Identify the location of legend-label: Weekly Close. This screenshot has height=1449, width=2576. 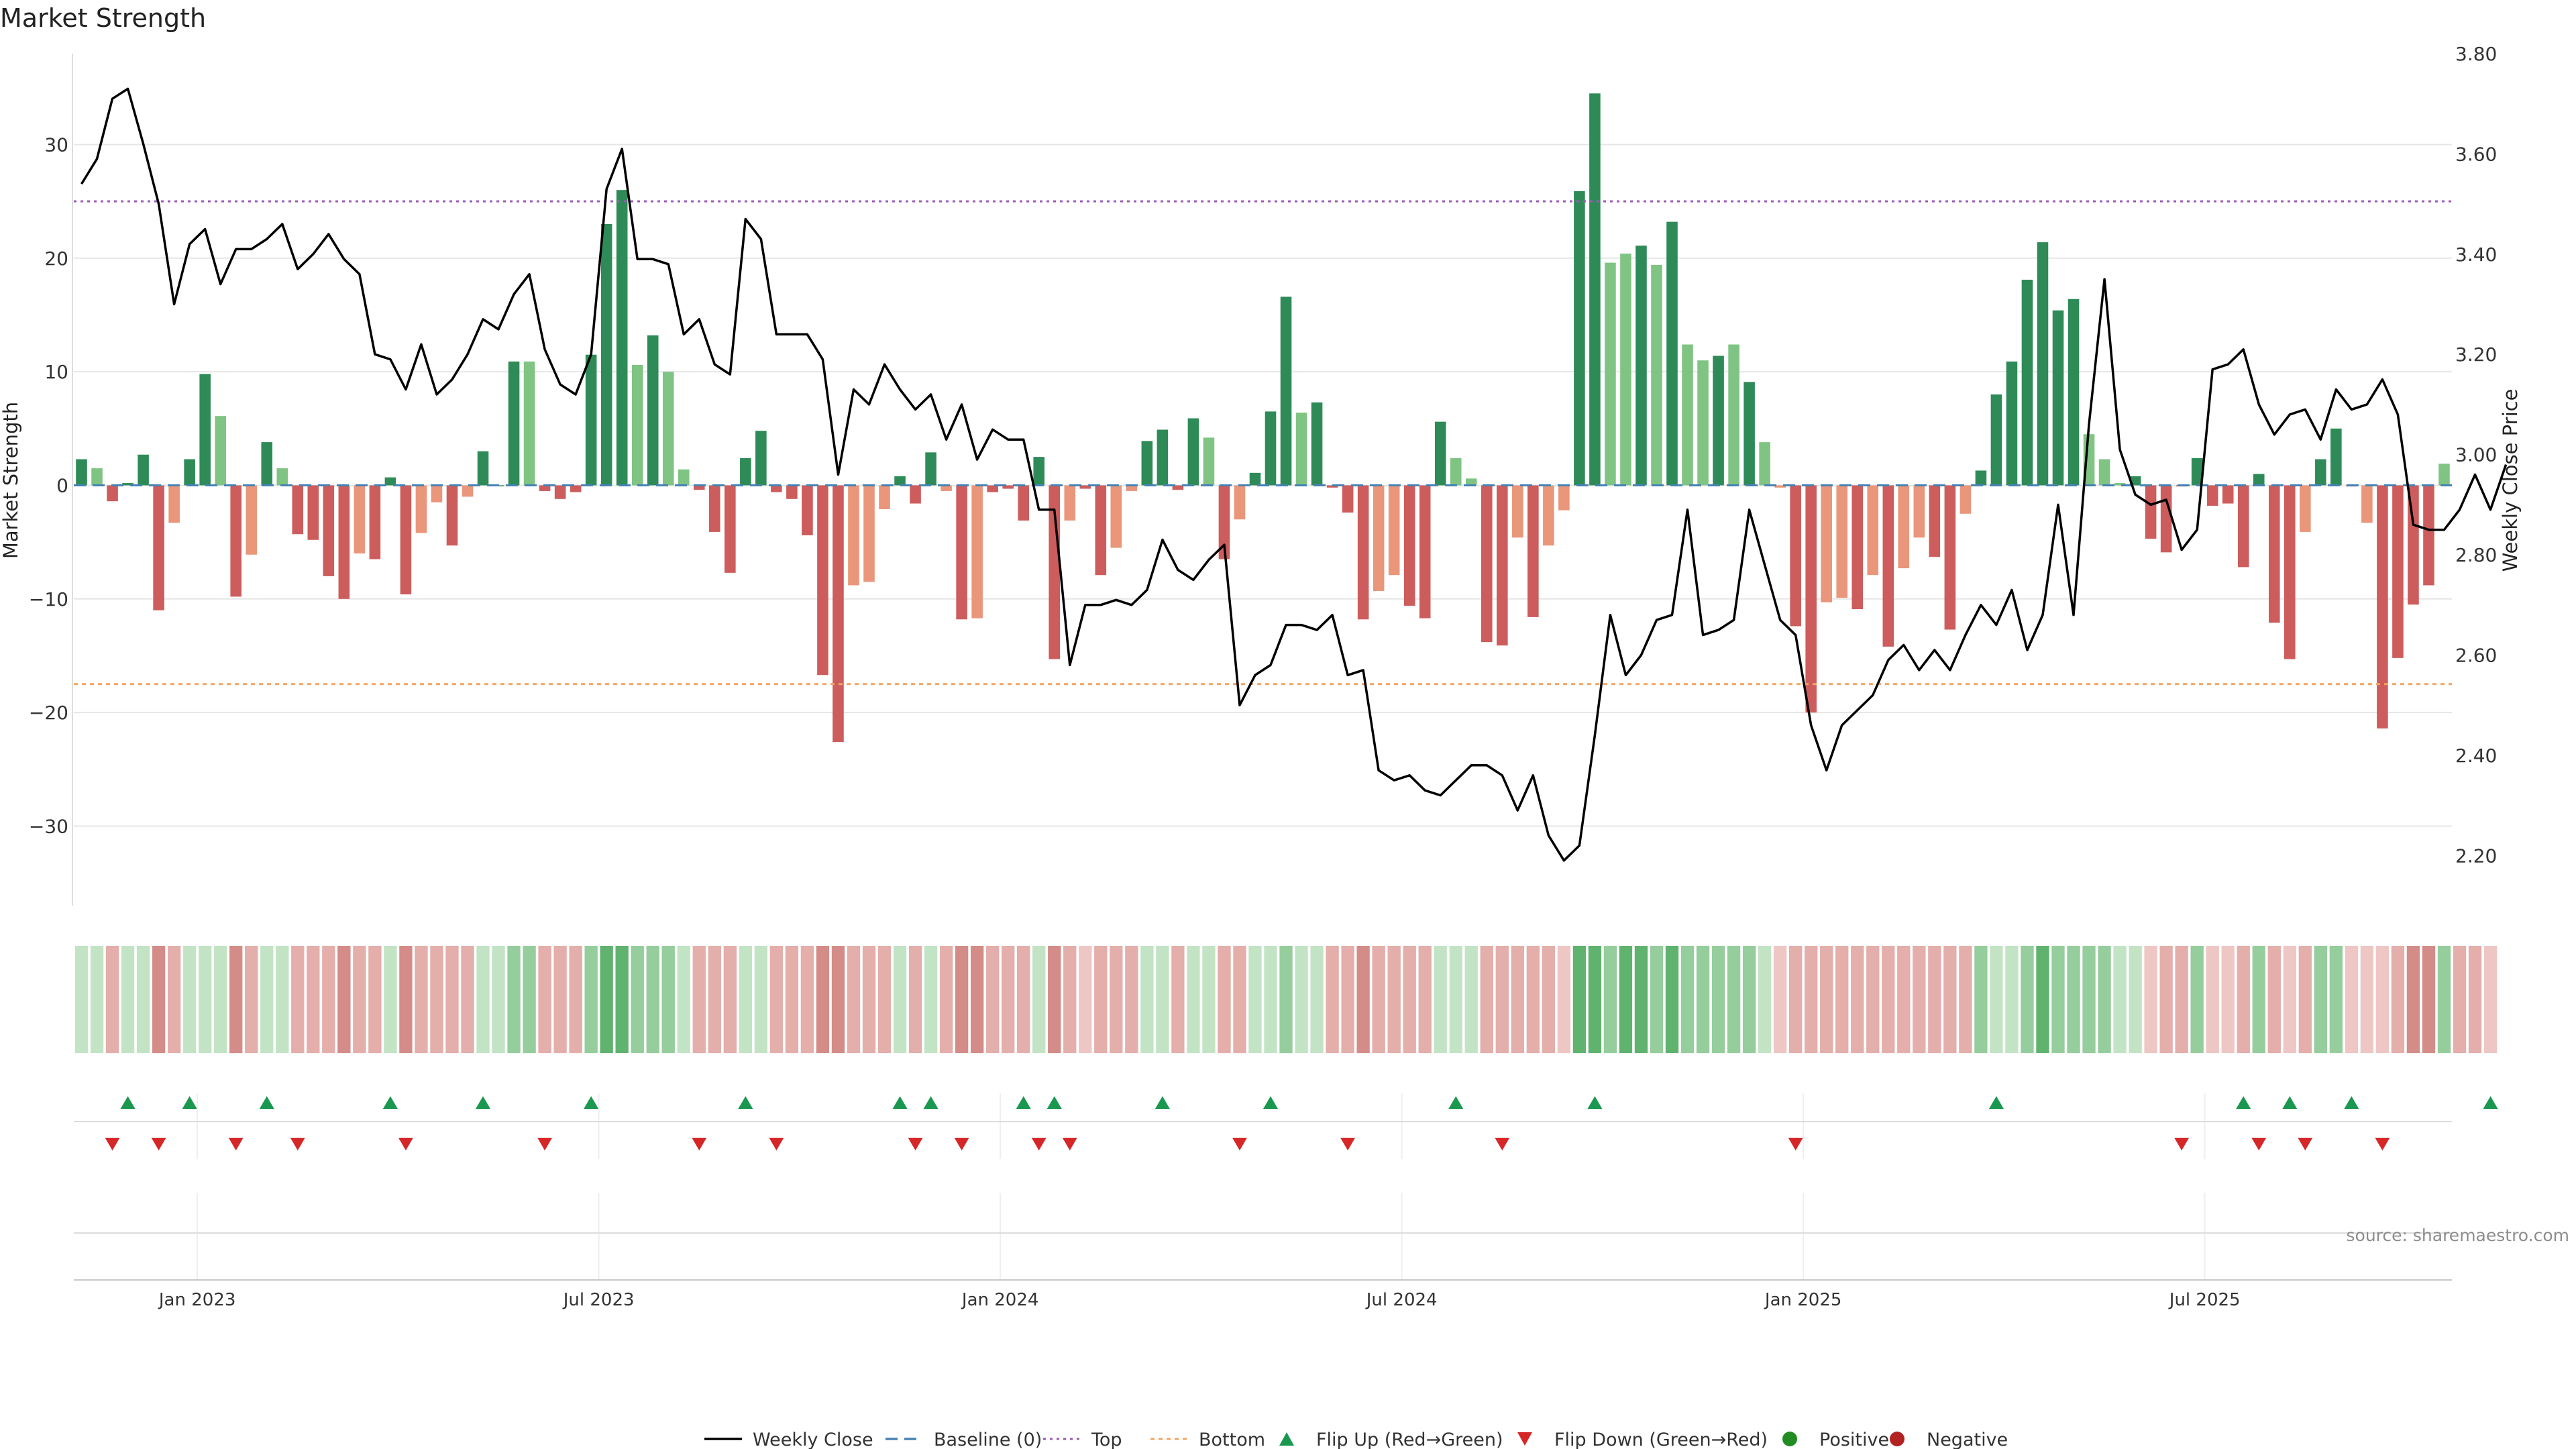
(813, 1439).